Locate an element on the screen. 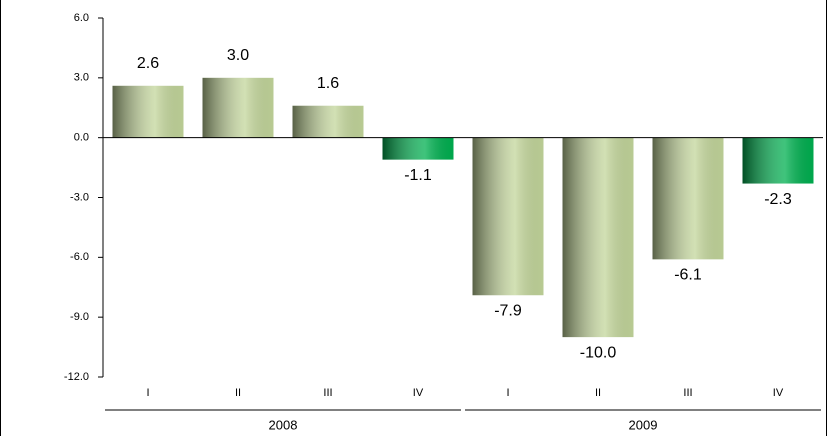 Image resolution: width=827 pixels, height=436 pixels. value-label: -6.1 is located at coordinates (688, 275).